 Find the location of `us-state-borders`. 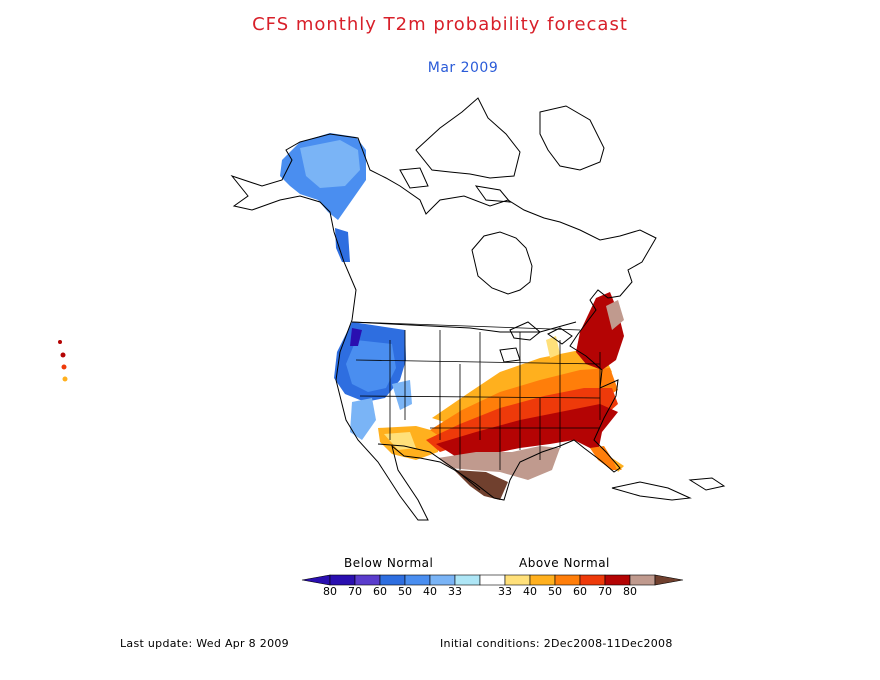

us-state-borders is located at coordinates (476, 395).